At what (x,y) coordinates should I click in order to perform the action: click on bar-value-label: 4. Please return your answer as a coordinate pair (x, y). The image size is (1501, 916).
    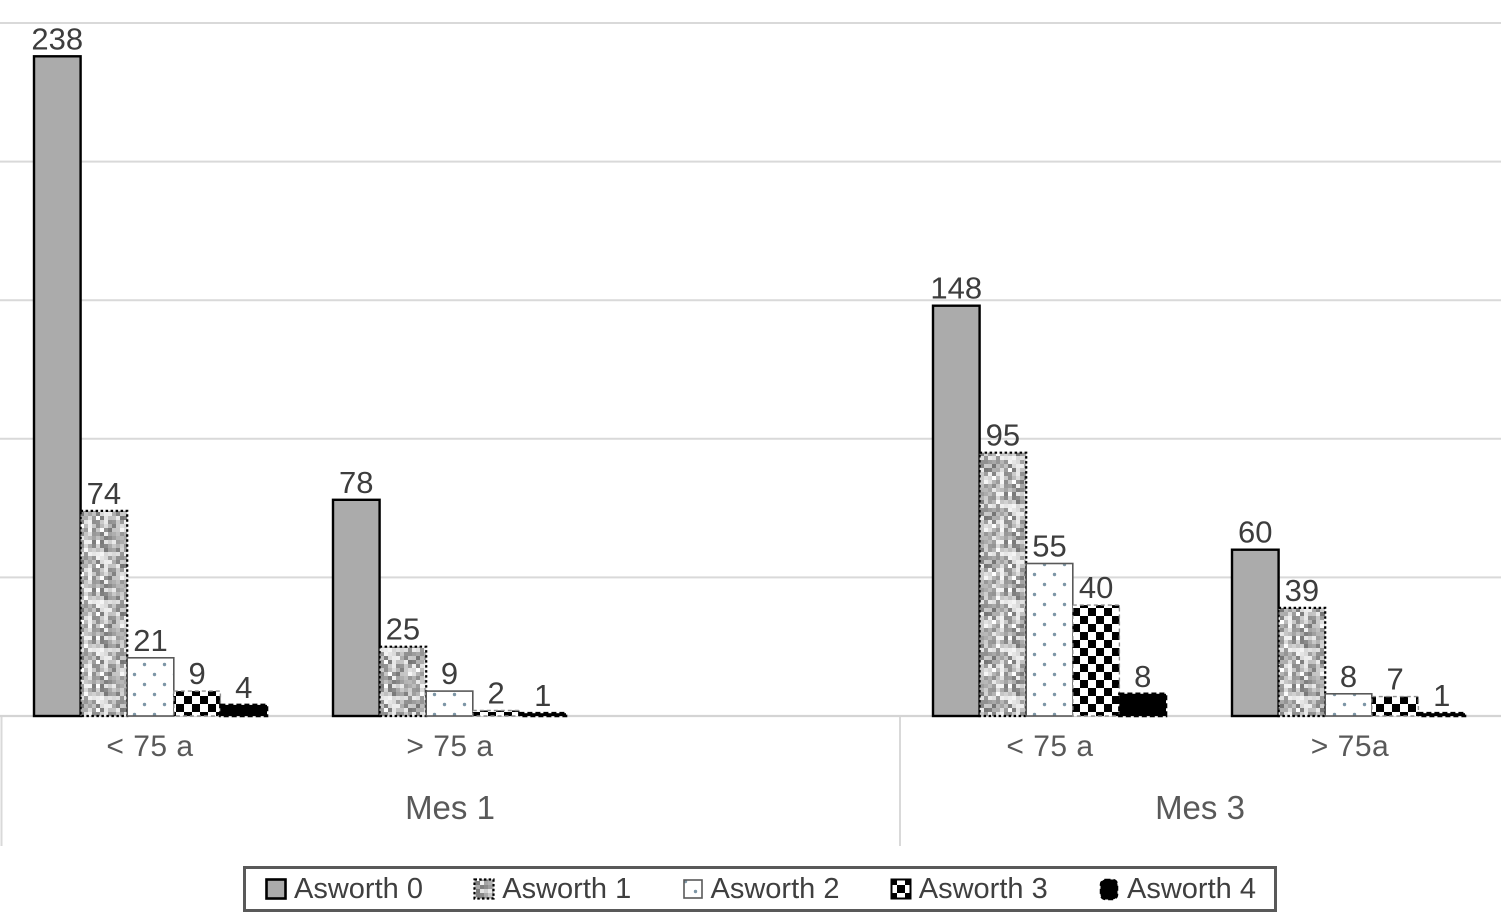
    Looking at the image, I should click on (243, 687).